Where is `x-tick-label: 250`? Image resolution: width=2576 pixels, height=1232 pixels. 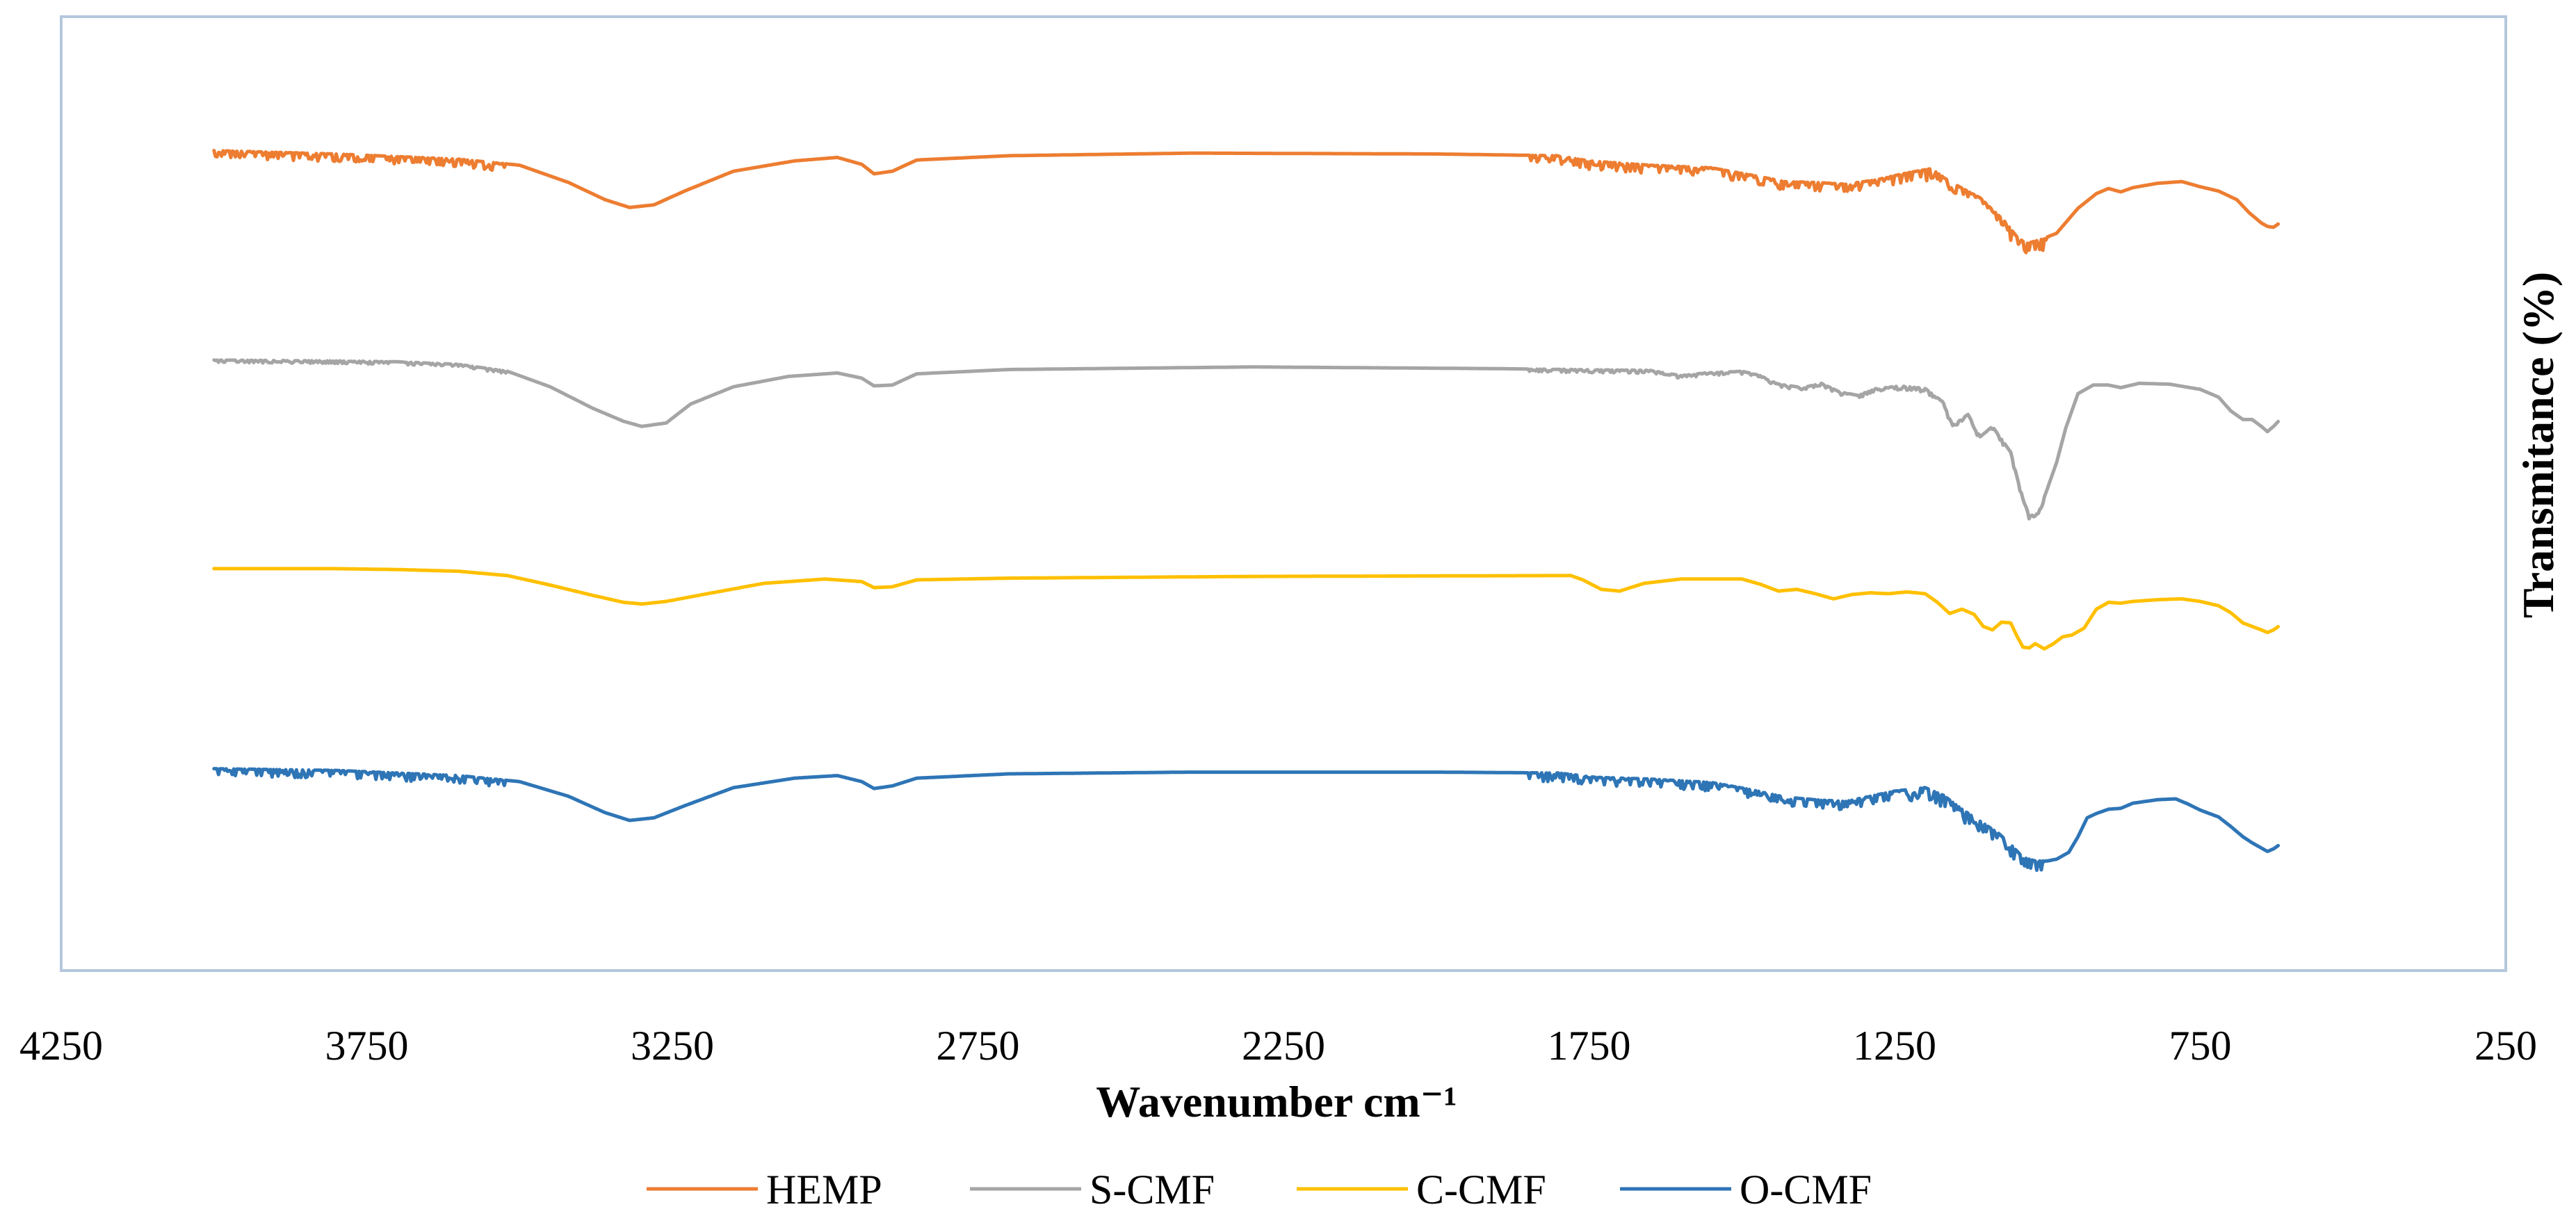 x-tick-label: 250 is located at coordinates (2505, 1046).